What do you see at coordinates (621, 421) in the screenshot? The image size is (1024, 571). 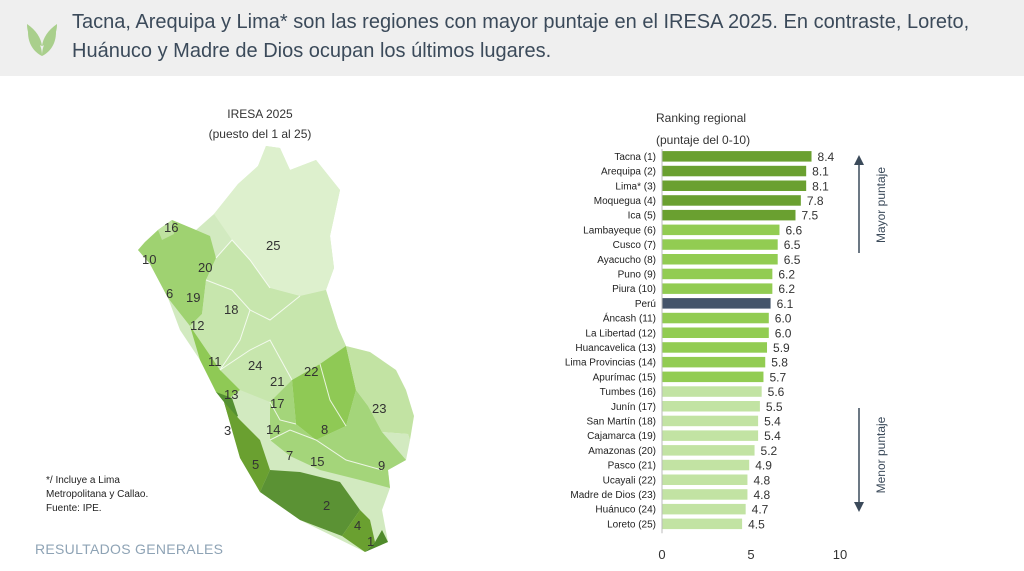 I see `category-label: San Martín (18)` at bounding box center [621, 421].